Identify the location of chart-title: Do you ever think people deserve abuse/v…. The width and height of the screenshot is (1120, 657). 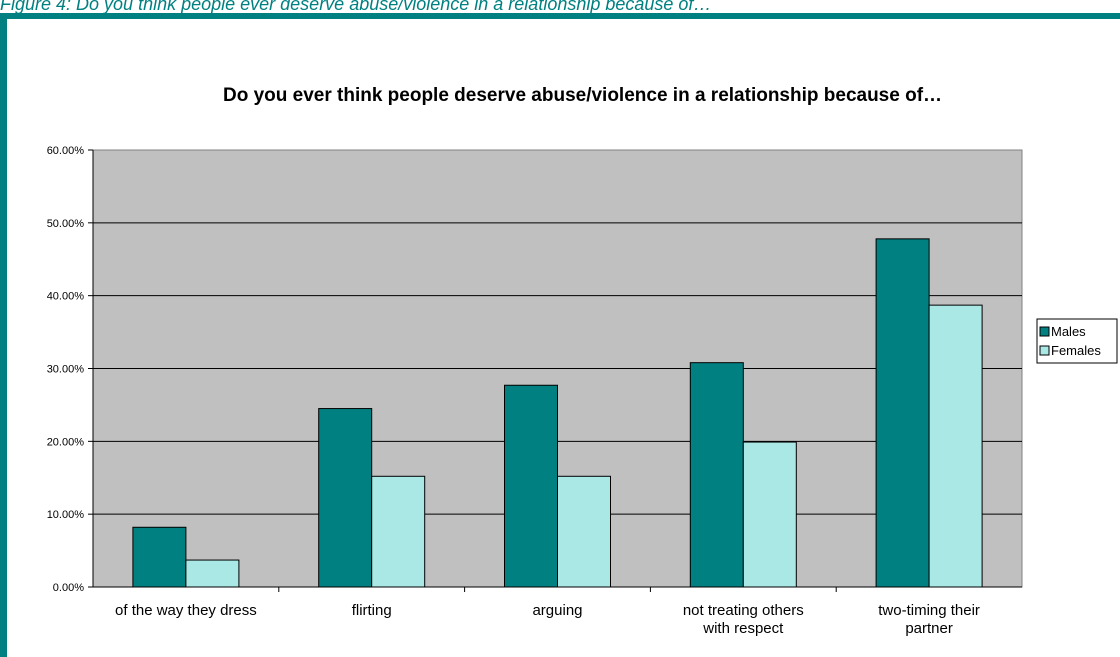
(582, 95).